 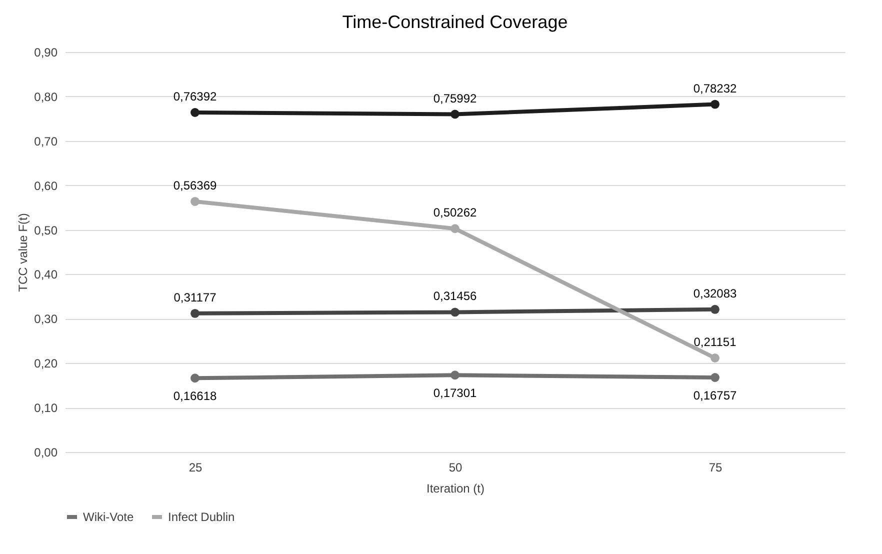 What do you see at coordinates (46, 97) in the screenshot?
I see `y-tick-label: 0,80` at bounding box center [46, 97].